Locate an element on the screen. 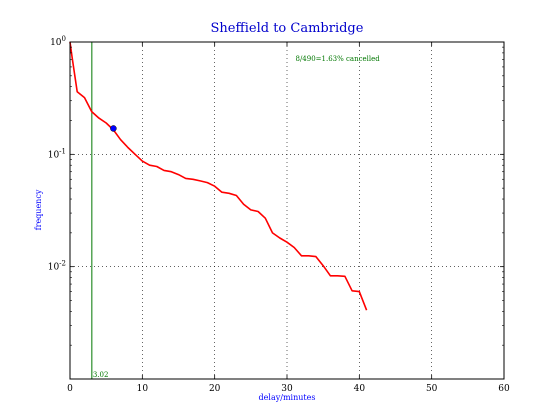  x-axis-label: delay/minutes is located at coordinates (287, 397).